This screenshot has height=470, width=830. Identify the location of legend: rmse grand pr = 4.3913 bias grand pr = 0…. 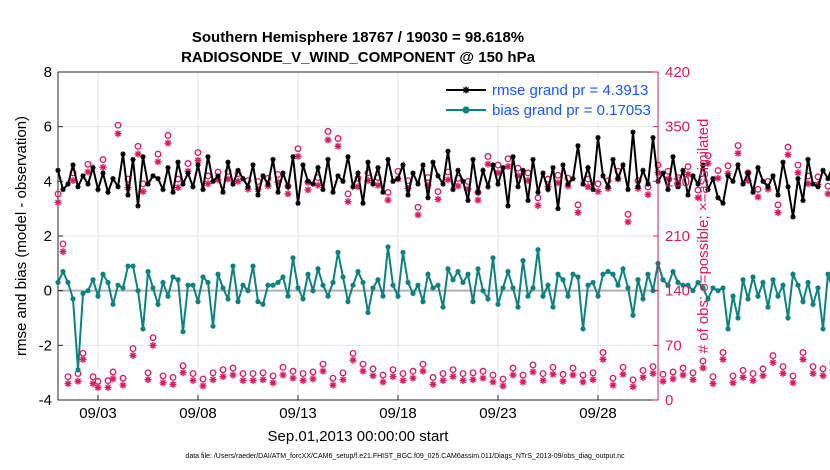
(548, 100).